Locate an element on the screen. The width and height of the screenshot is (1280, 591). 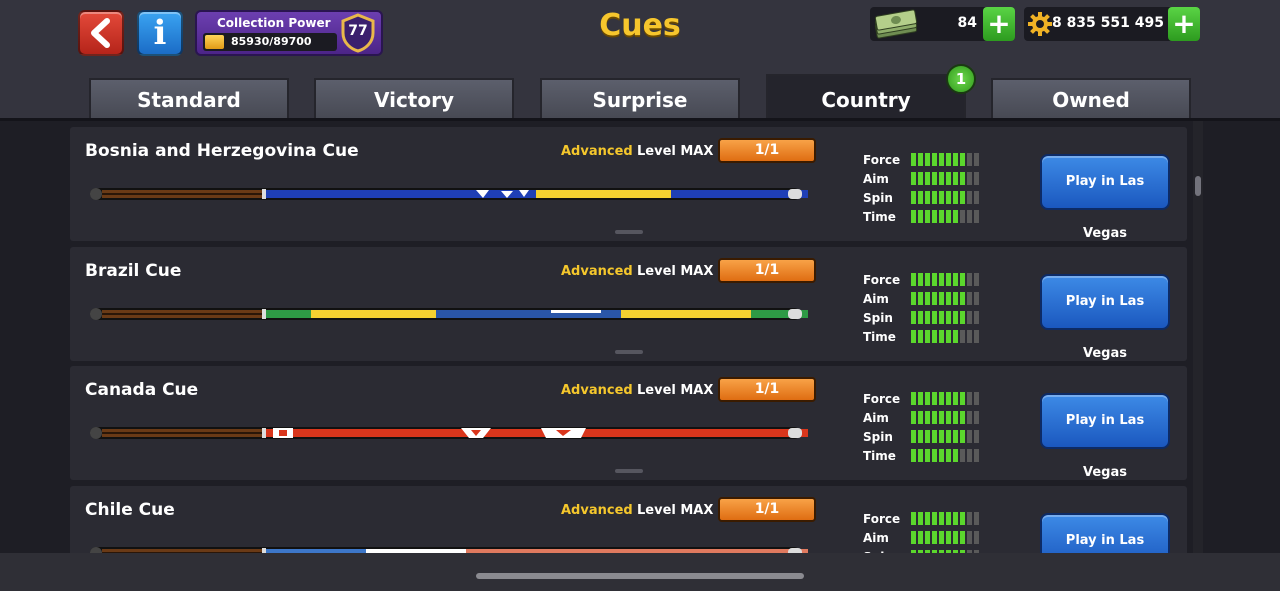
back-button is located at coordinates (101, 33).